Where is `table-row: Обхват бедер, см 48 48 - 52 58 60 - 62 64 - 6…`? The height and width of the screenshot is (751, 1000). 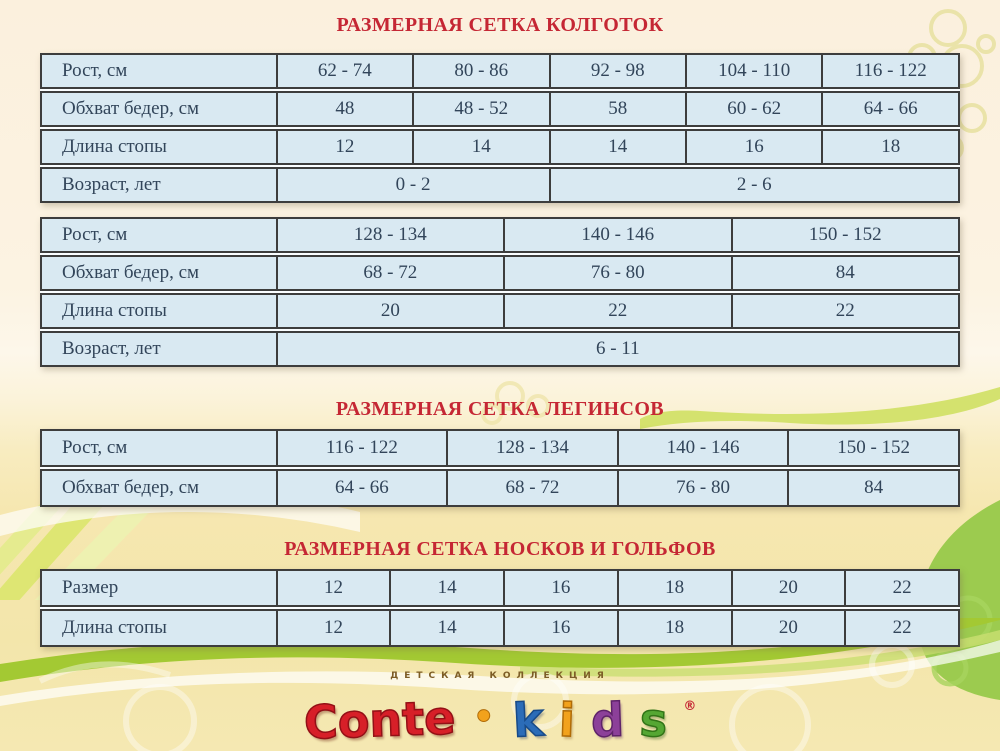 table-row: Обхват бедер, см 48 48 - 52 58 60 - 62 64 - 6… is located at coordinates (500, 109).